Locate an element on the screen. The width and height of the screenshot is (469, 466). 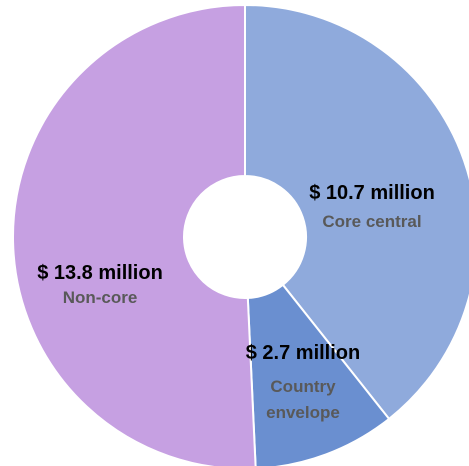
slice-country-envelope is located at coordinates (318, 374).